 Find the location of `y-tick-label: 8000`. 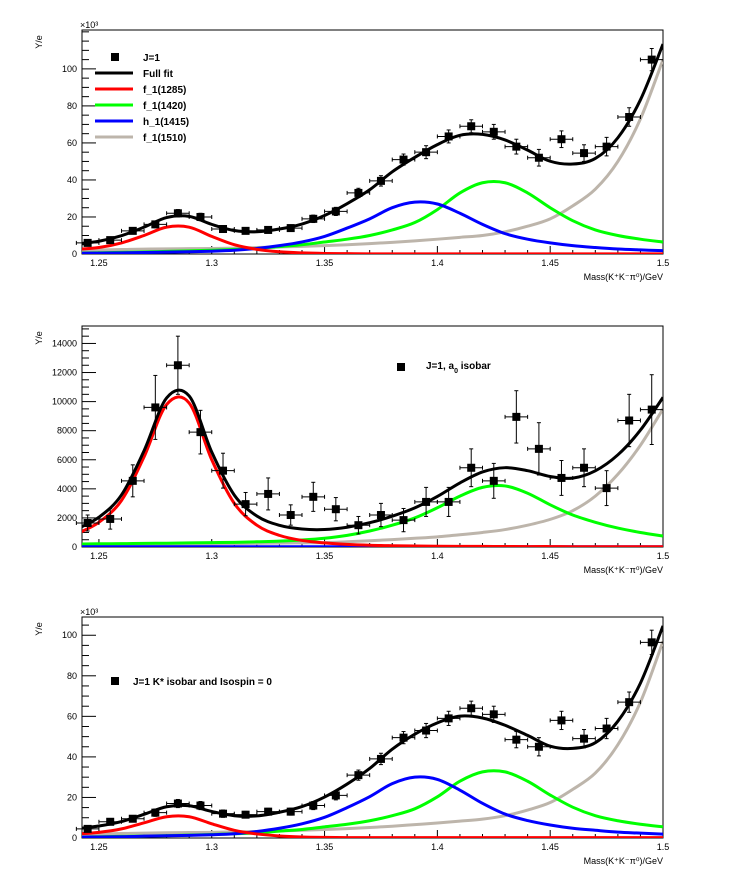

y-tick-label: 8000 is located at coordinates (67, 431).